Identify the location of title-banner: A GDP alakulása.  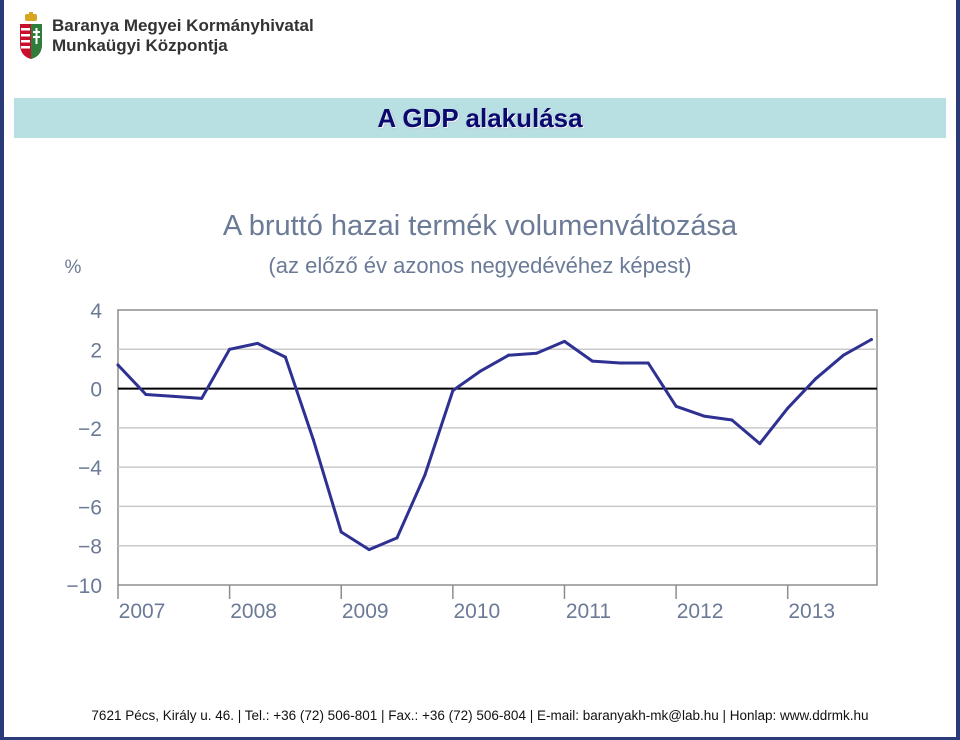
(480, 118).